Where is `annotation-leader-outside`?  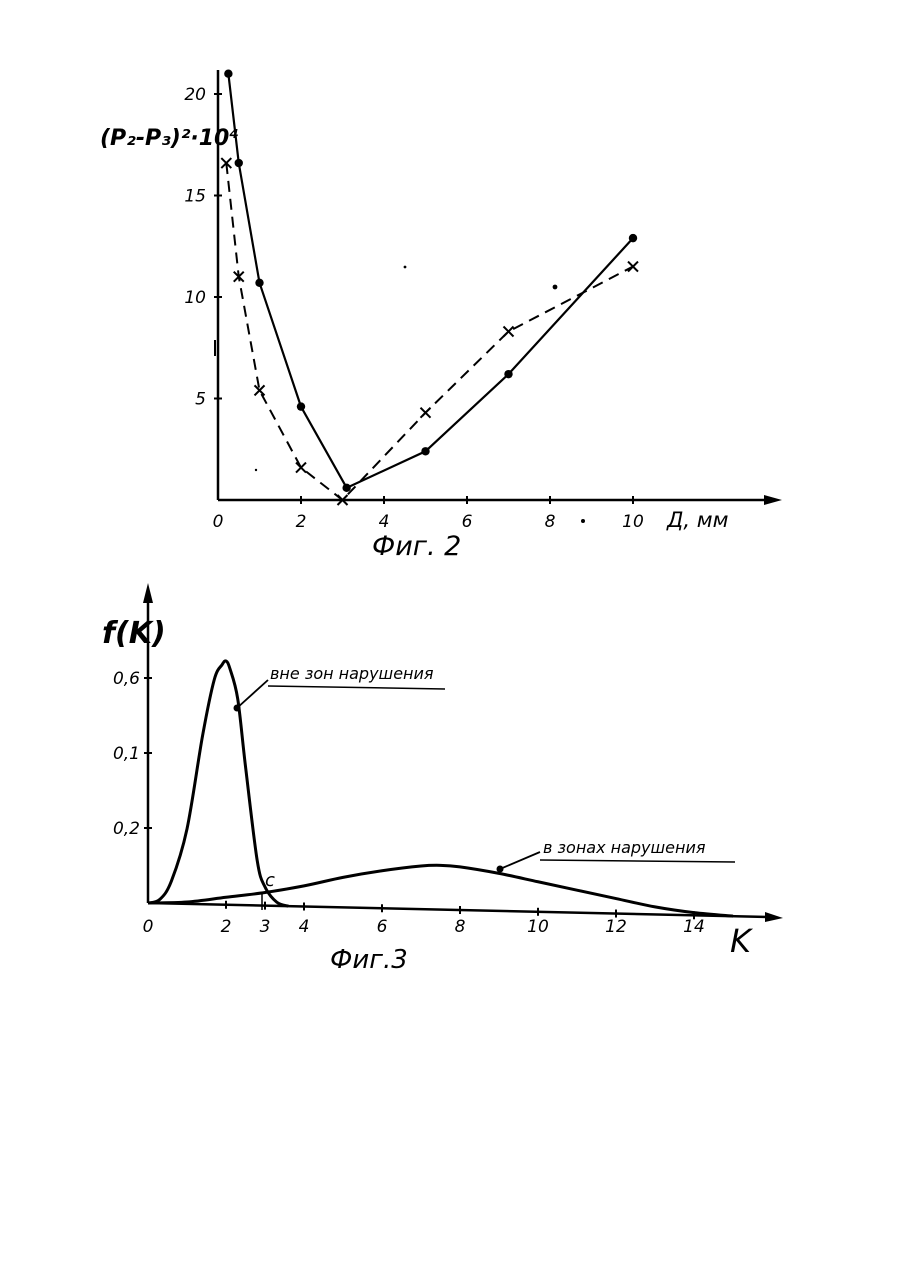
annotation-leader-outside is located at coordinates (252, 694).